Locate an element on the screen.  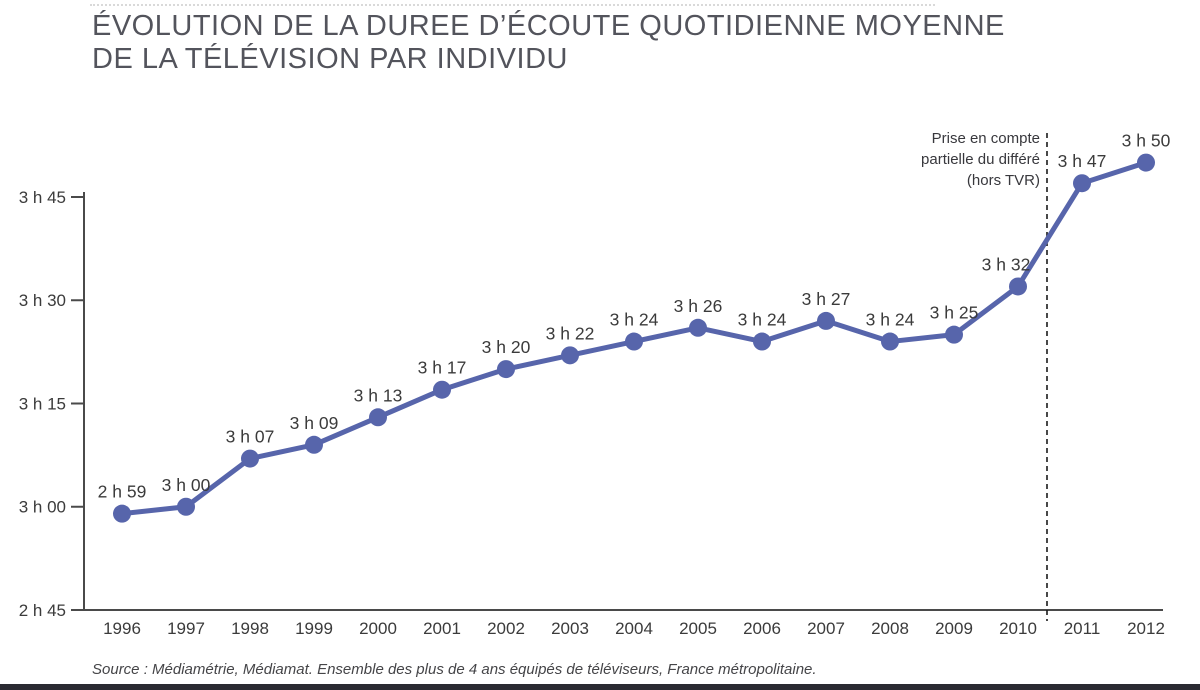
data-point-label: 3 h 09 is located at coordinates (314, 423).